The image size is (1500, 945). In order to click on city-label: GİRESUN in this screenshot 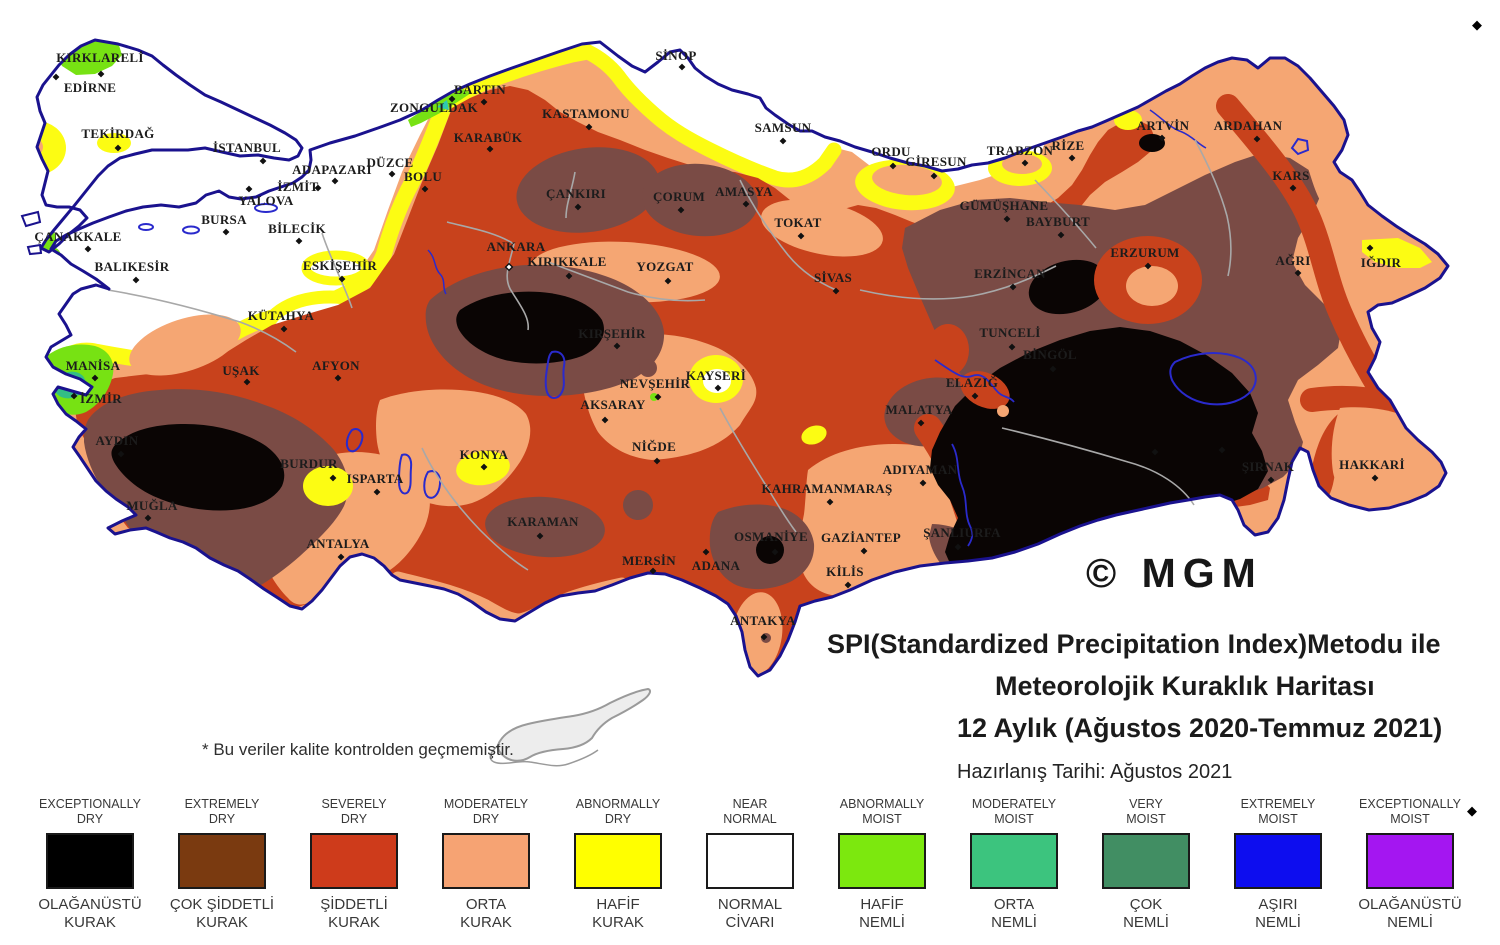, I will do `click(936, 161)`.